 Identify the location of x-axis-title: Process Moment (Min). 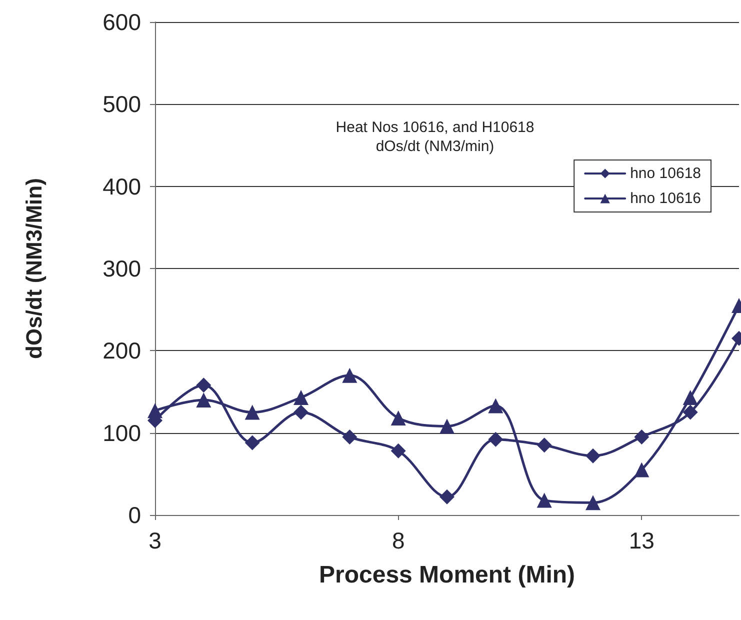
(447, 575).